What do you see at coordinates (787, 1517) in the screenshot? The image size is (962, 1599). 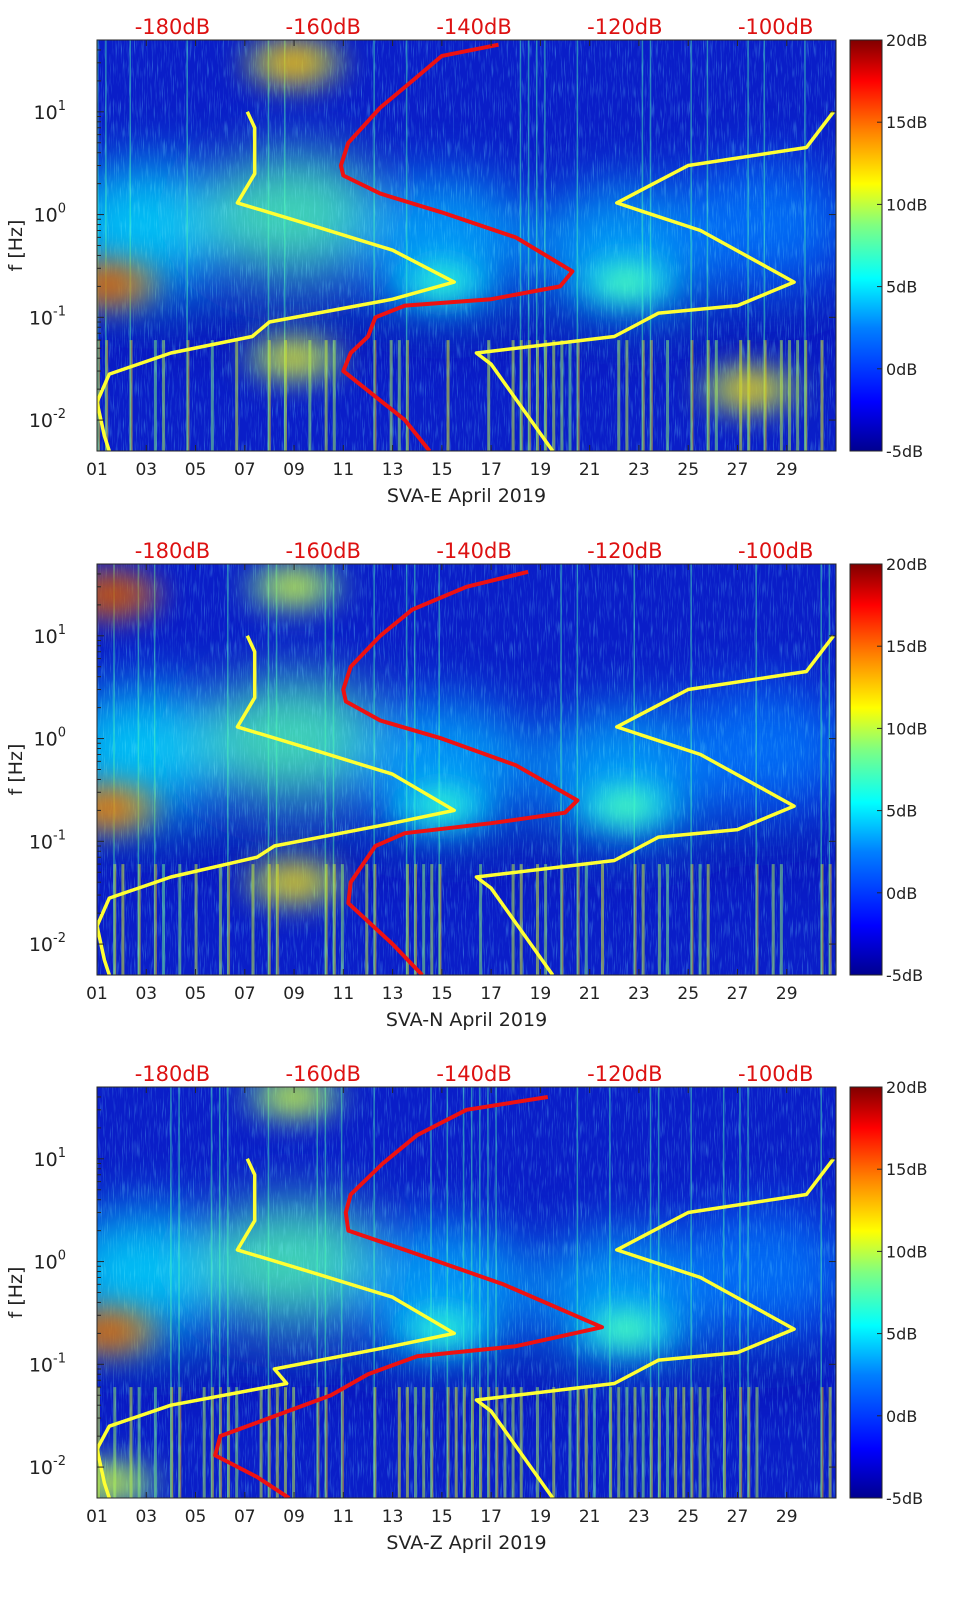 I see `x-tick-label: 29` at bounding box center [787, 1517].